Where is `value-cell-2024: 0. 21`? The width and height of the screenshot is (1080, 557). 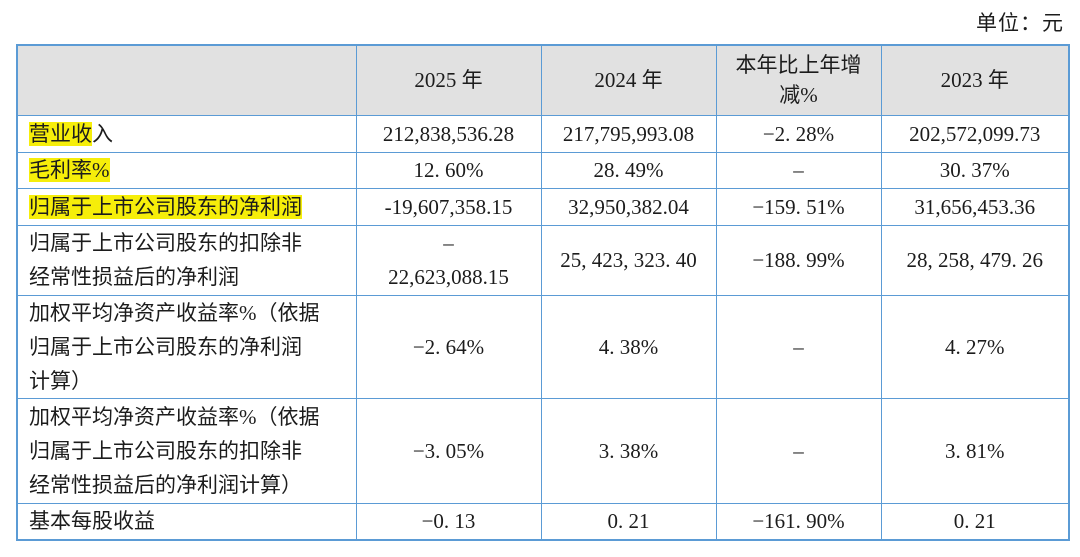
value-cell-2024: 0. 21 is located at coordinates (628, 521).